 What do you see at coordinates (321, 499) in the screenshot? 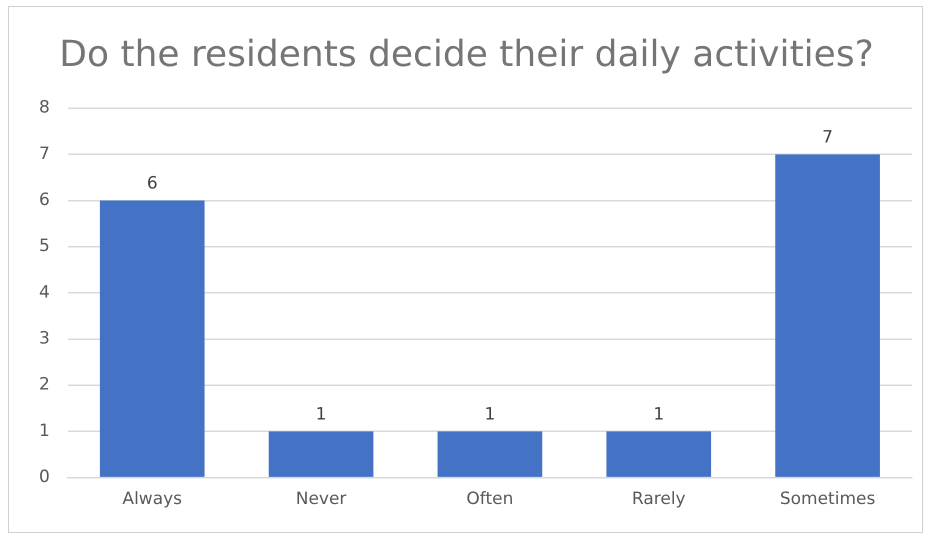
I see `x-tick-label: Never` at bounding box center [321, 499].